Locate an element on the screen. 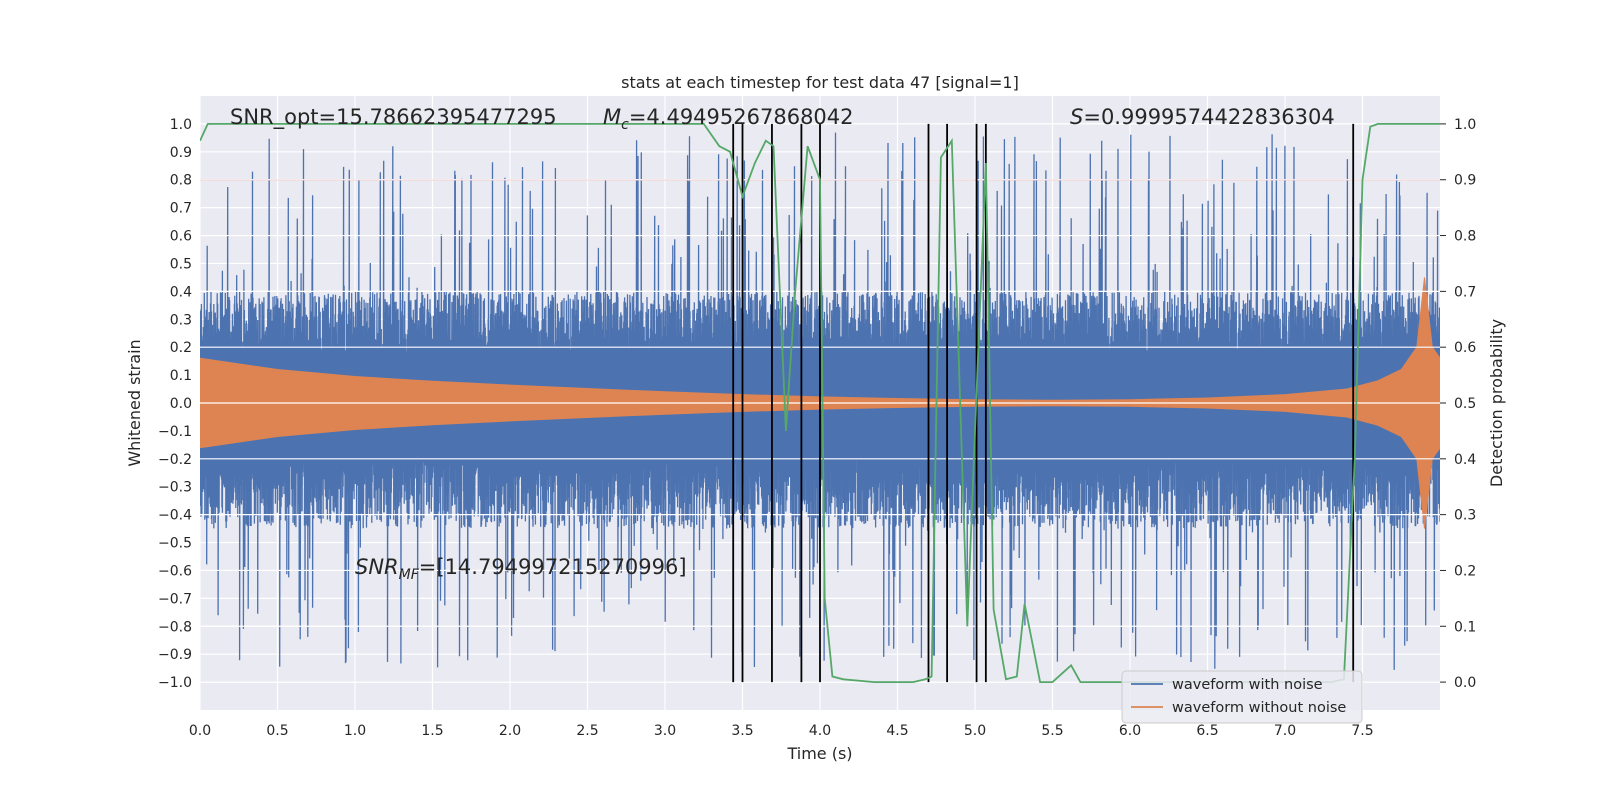 The width and height of the screenshot is (1600, 800). y-left-tick-label: −0.4 is located at coordinates (175, 516).